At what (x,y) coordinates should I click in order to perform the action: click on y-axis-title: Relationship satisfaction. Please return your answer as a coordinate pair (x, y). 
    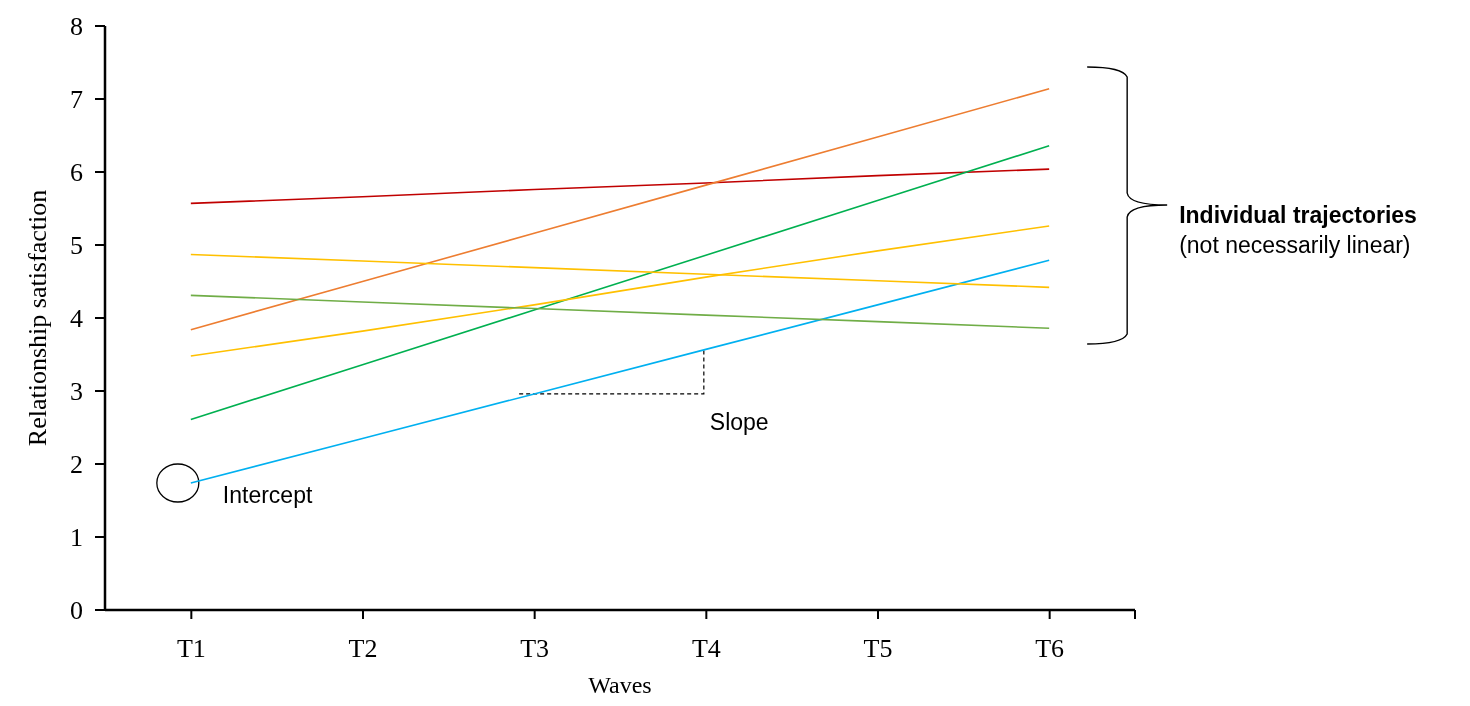
    Looking at the image, I should click on (37, 318).